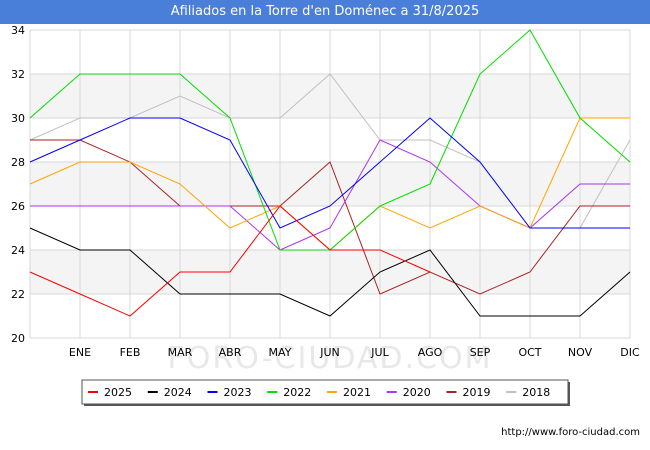 The image size is (650, 450). I want to click on legend-label-2023: 2023, so click(238, 392).